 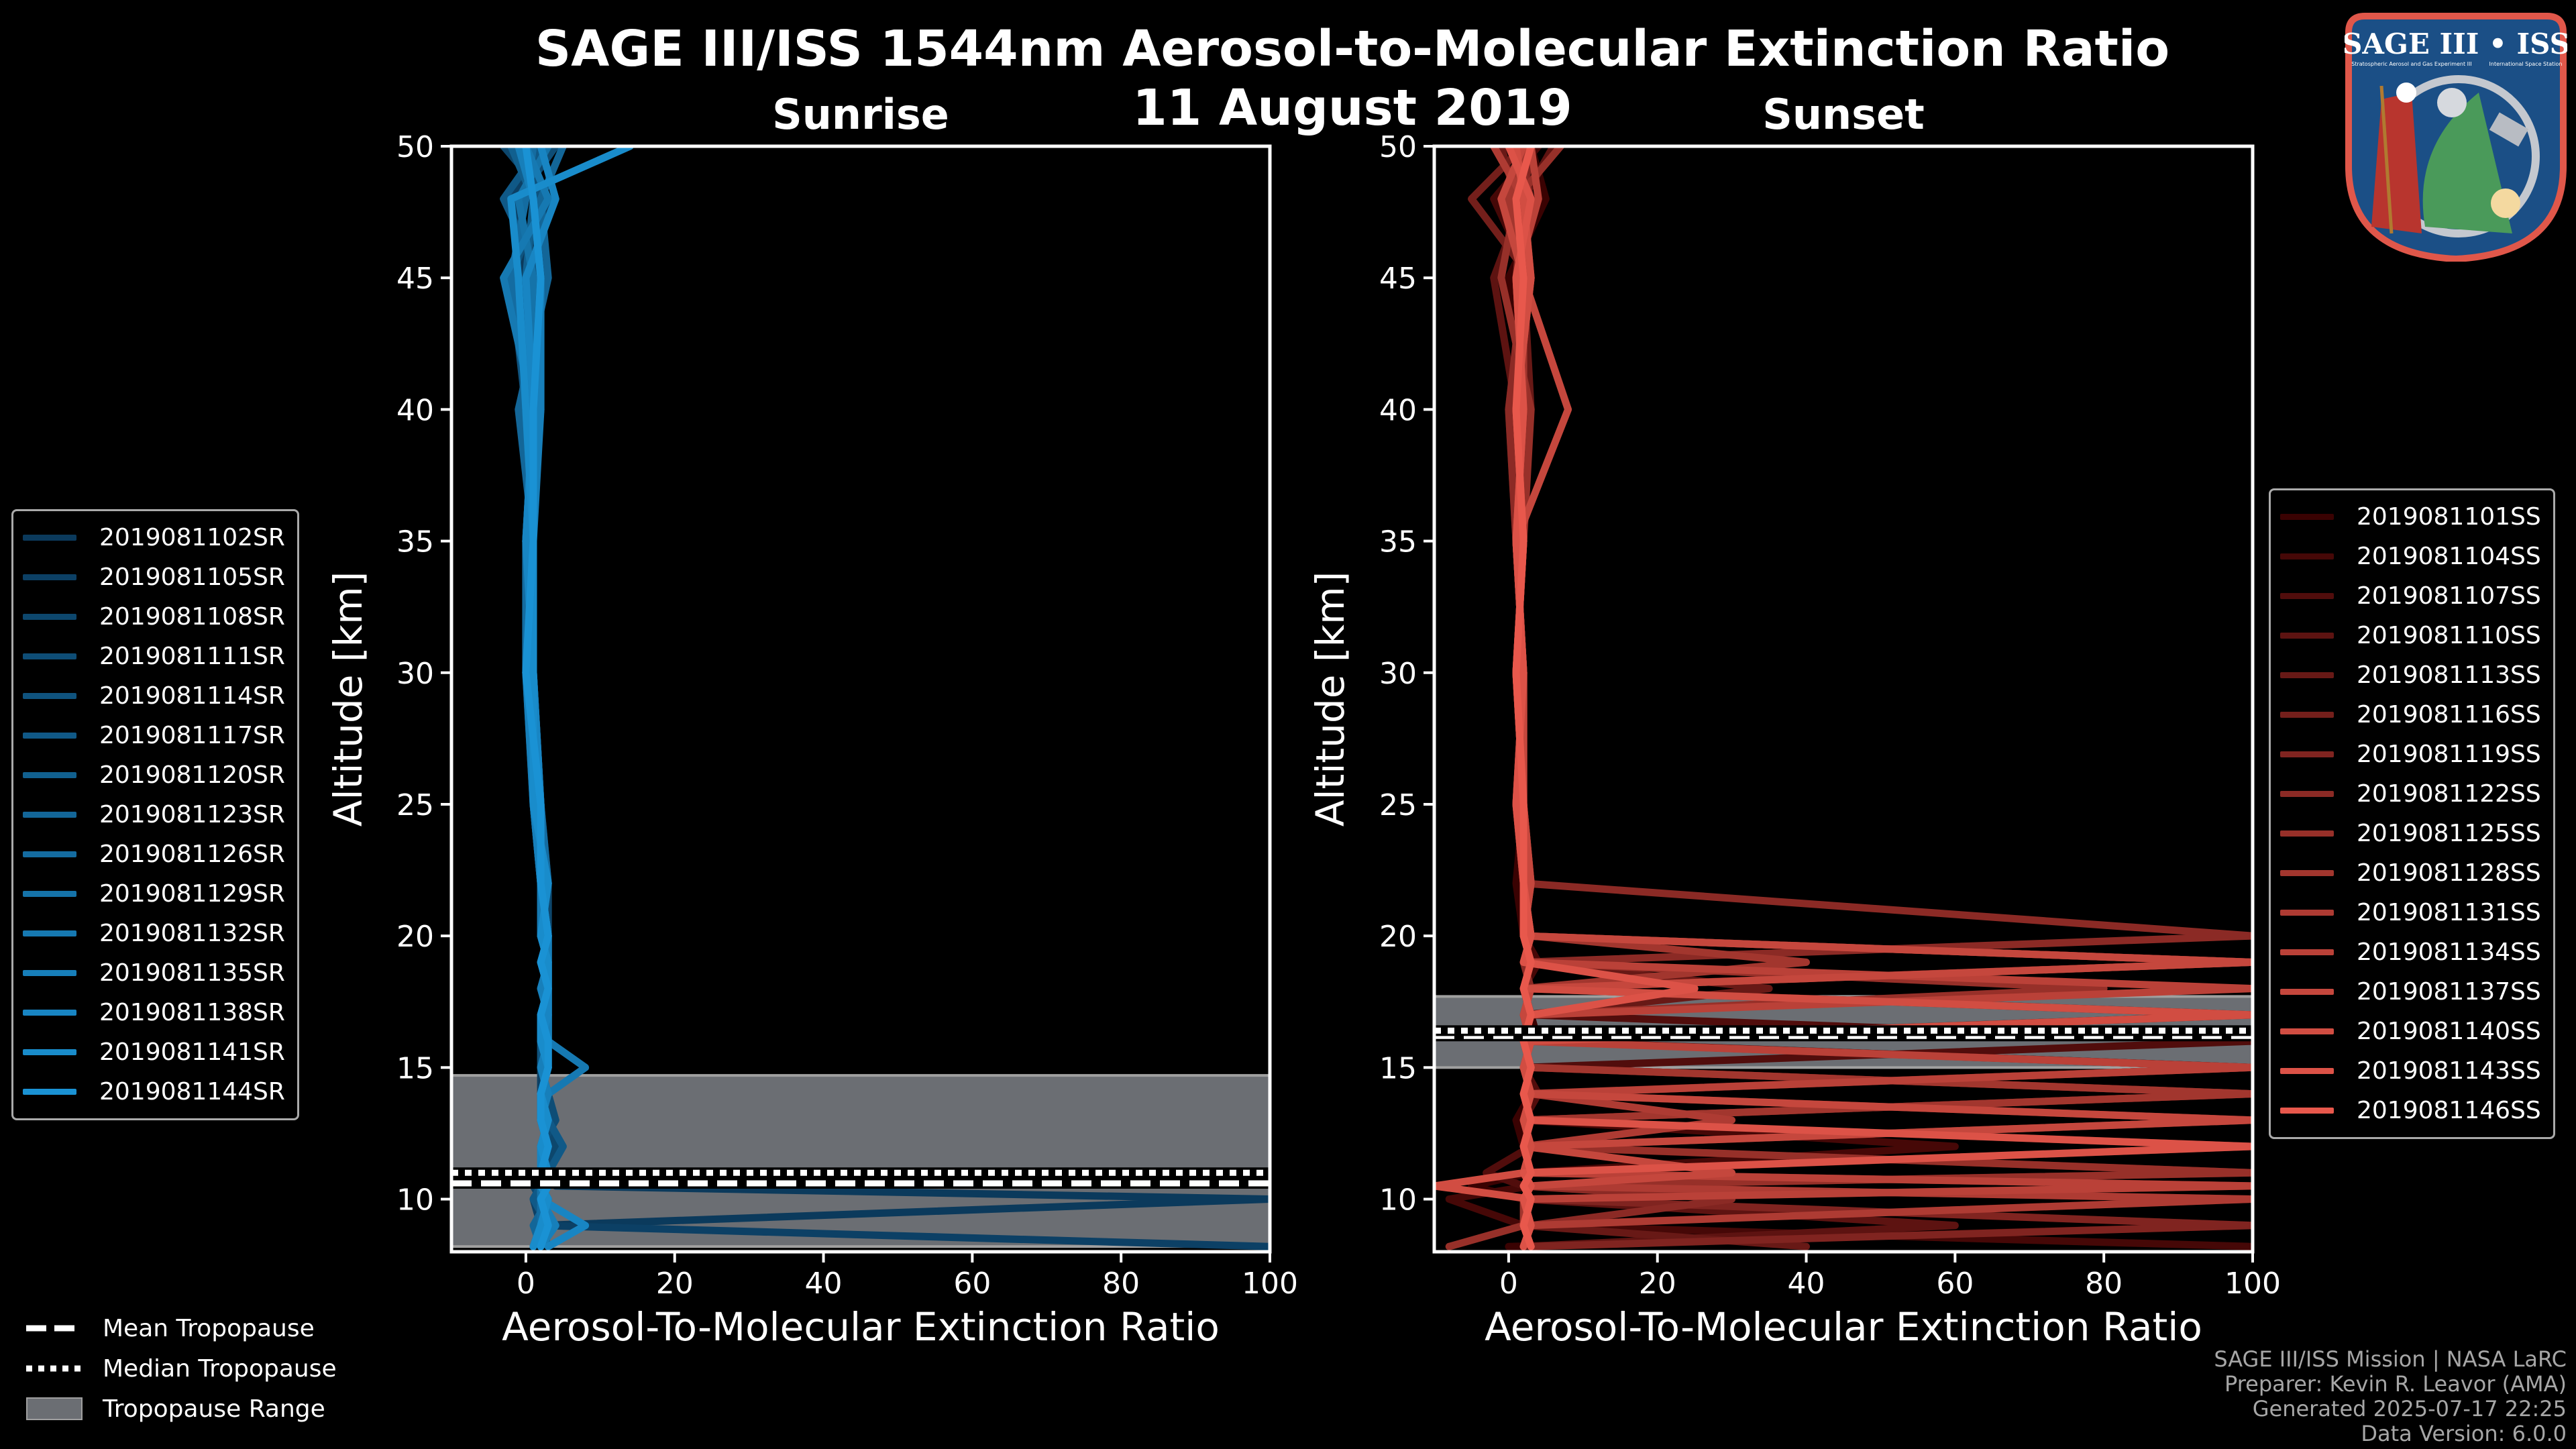 What do you see at coordinates (192, 933) in the screenshot?
I see `legend-label: 2019081132SR` at bounding box center [192, 933].